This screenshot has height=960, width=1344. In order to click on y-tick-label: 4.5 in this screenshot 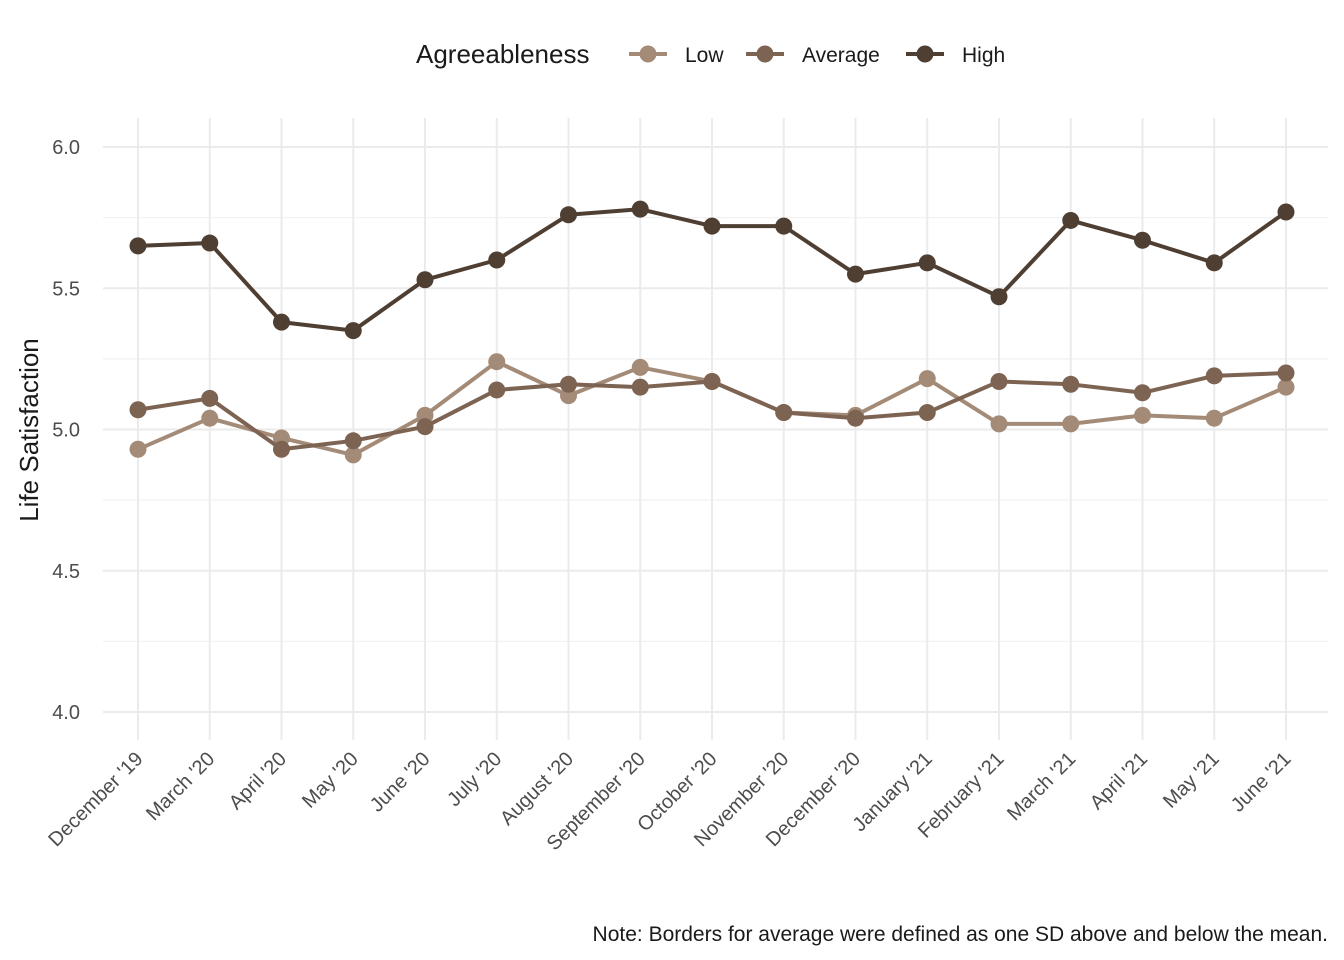, I will do `click(66, 572)`.